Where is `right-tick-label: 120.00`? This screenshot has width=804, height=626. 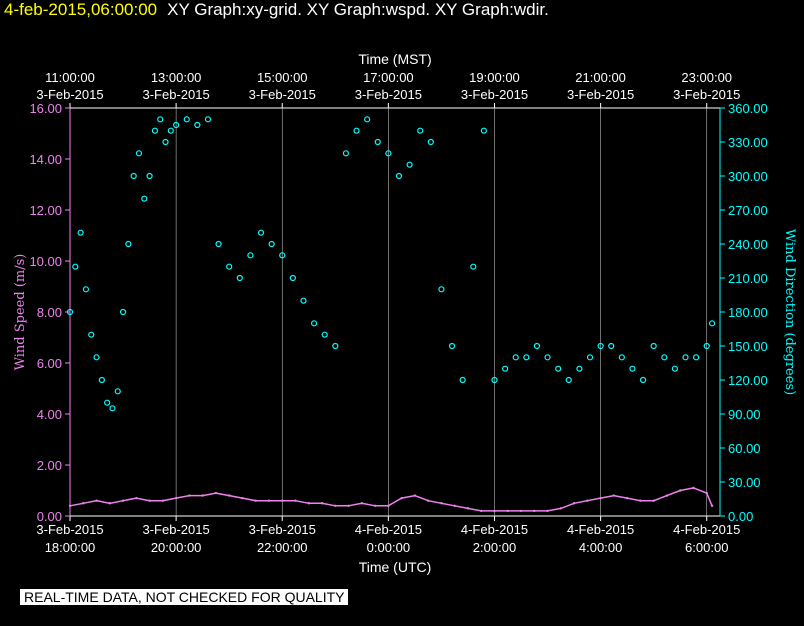 right-tick-label: 120.00 is located at coordinates (748, 380).